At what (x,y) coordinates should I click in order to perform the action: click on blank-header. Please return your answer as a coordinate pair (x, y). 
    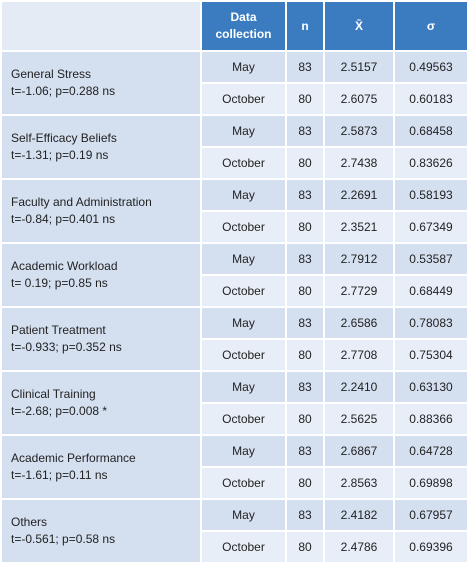
    Looking at the image, I should click on (101, 26).